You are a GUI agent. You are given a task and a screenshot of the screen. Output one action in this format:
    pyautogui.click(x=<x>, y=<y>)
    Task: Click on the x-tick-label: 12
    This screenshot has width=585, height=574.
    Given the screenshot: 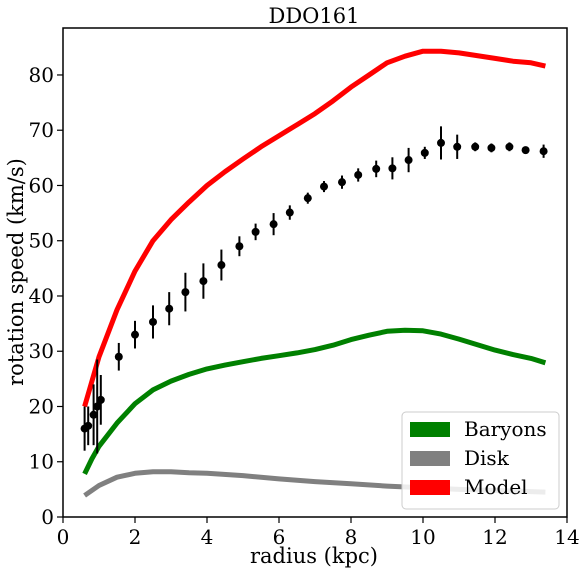 What is the action you would take?
    pyautogui.click(x=494, y=537)
    